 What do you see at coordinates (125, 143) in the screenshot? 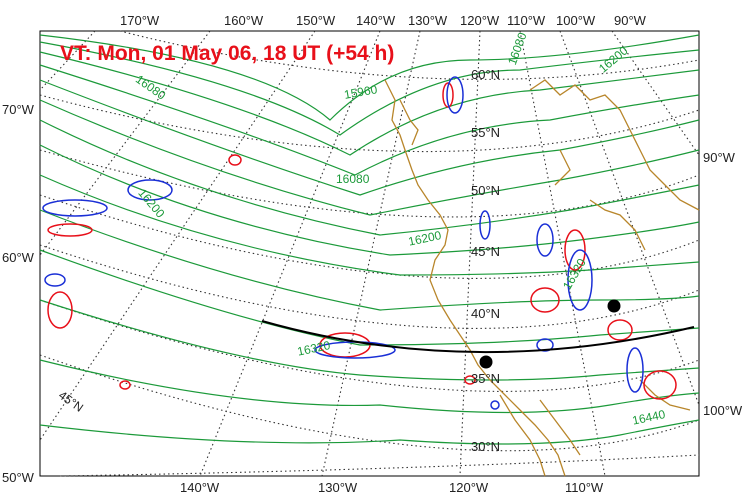
I see `meridian-160w` at bounding box center [125, 143].